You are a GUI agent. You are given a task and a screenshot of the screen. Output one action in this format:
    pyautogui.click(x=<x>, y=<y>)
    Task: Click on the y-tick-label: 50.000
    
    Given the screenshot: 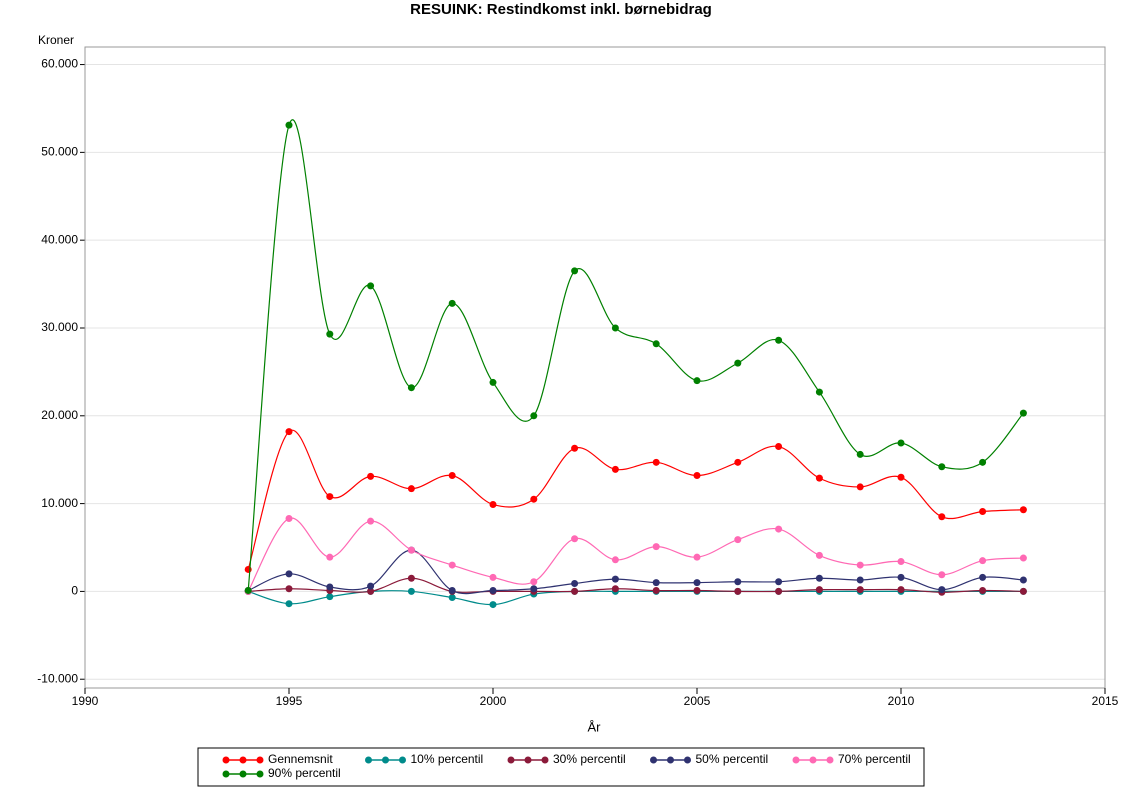 What is the action you would take?
    pyautogui.click(x=59, y=152)
    